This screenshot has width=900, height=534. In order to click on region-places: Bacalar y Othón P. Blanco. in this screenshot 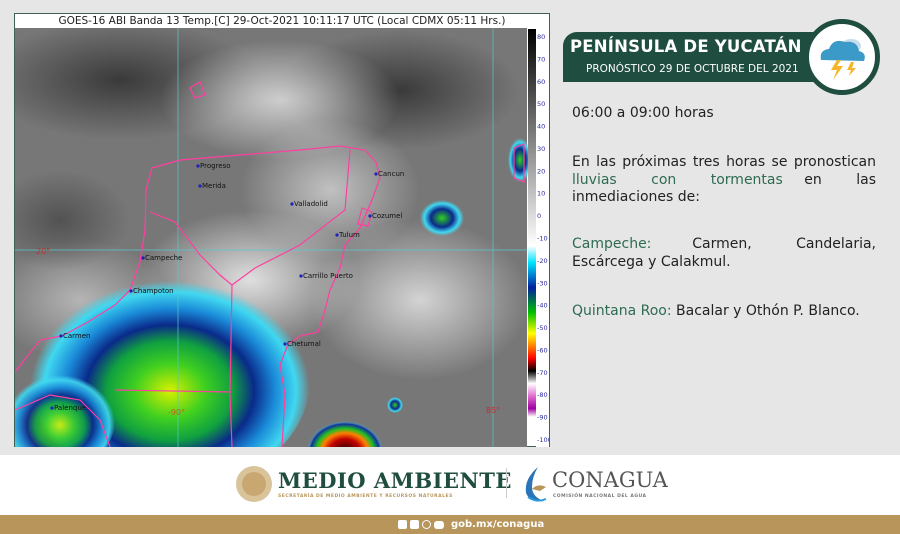, I will do `click(768, 311)`.